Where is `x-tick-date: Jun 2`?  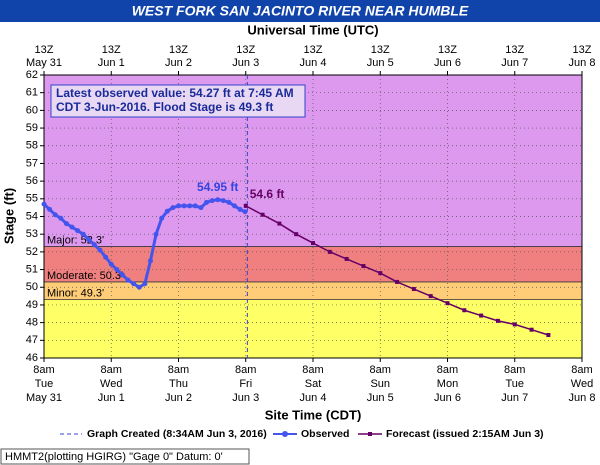
x-tick-date: Jun 2 is located at coordinates (178, 398).